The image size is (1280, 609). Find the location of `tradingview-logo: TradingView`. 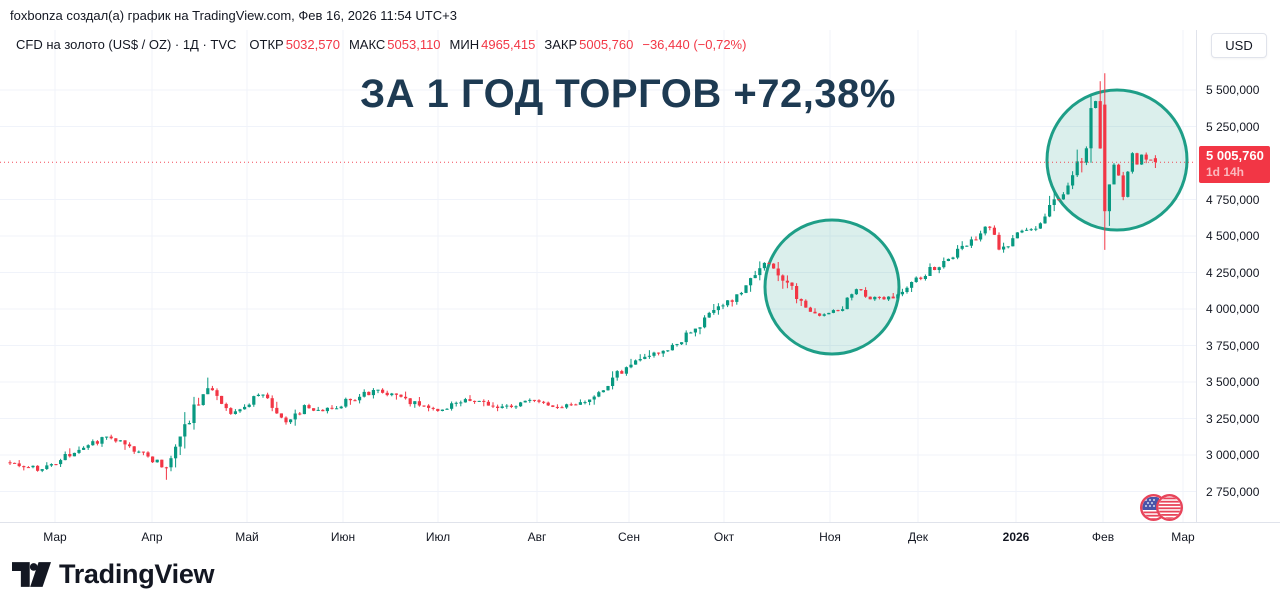

tradingview-logo: TradingView is located at coordinates (113, 574).